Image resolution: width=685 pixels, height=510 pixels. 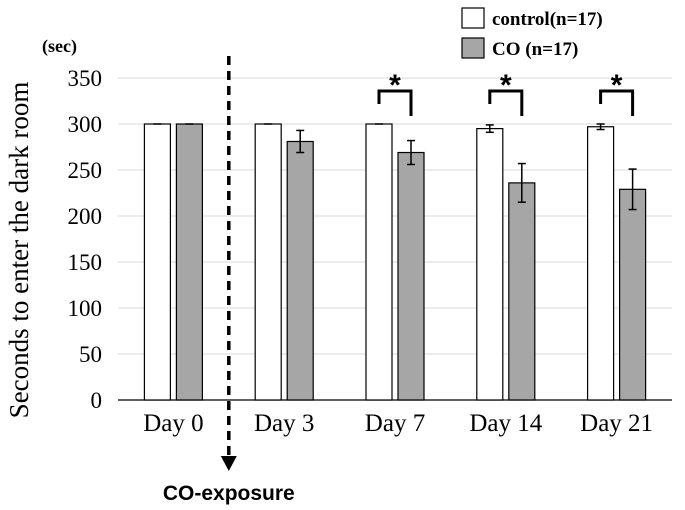 What do you see at coordinates (284, 423) in the screenshot?
I see `x-tick-day-3: Day 3` at bounding box center [284, 423].